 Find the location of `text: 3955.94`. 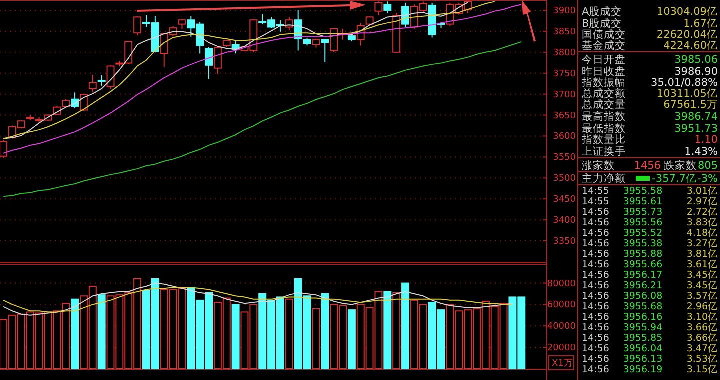

text: 3955.94 is located at coordinates (643, 328).